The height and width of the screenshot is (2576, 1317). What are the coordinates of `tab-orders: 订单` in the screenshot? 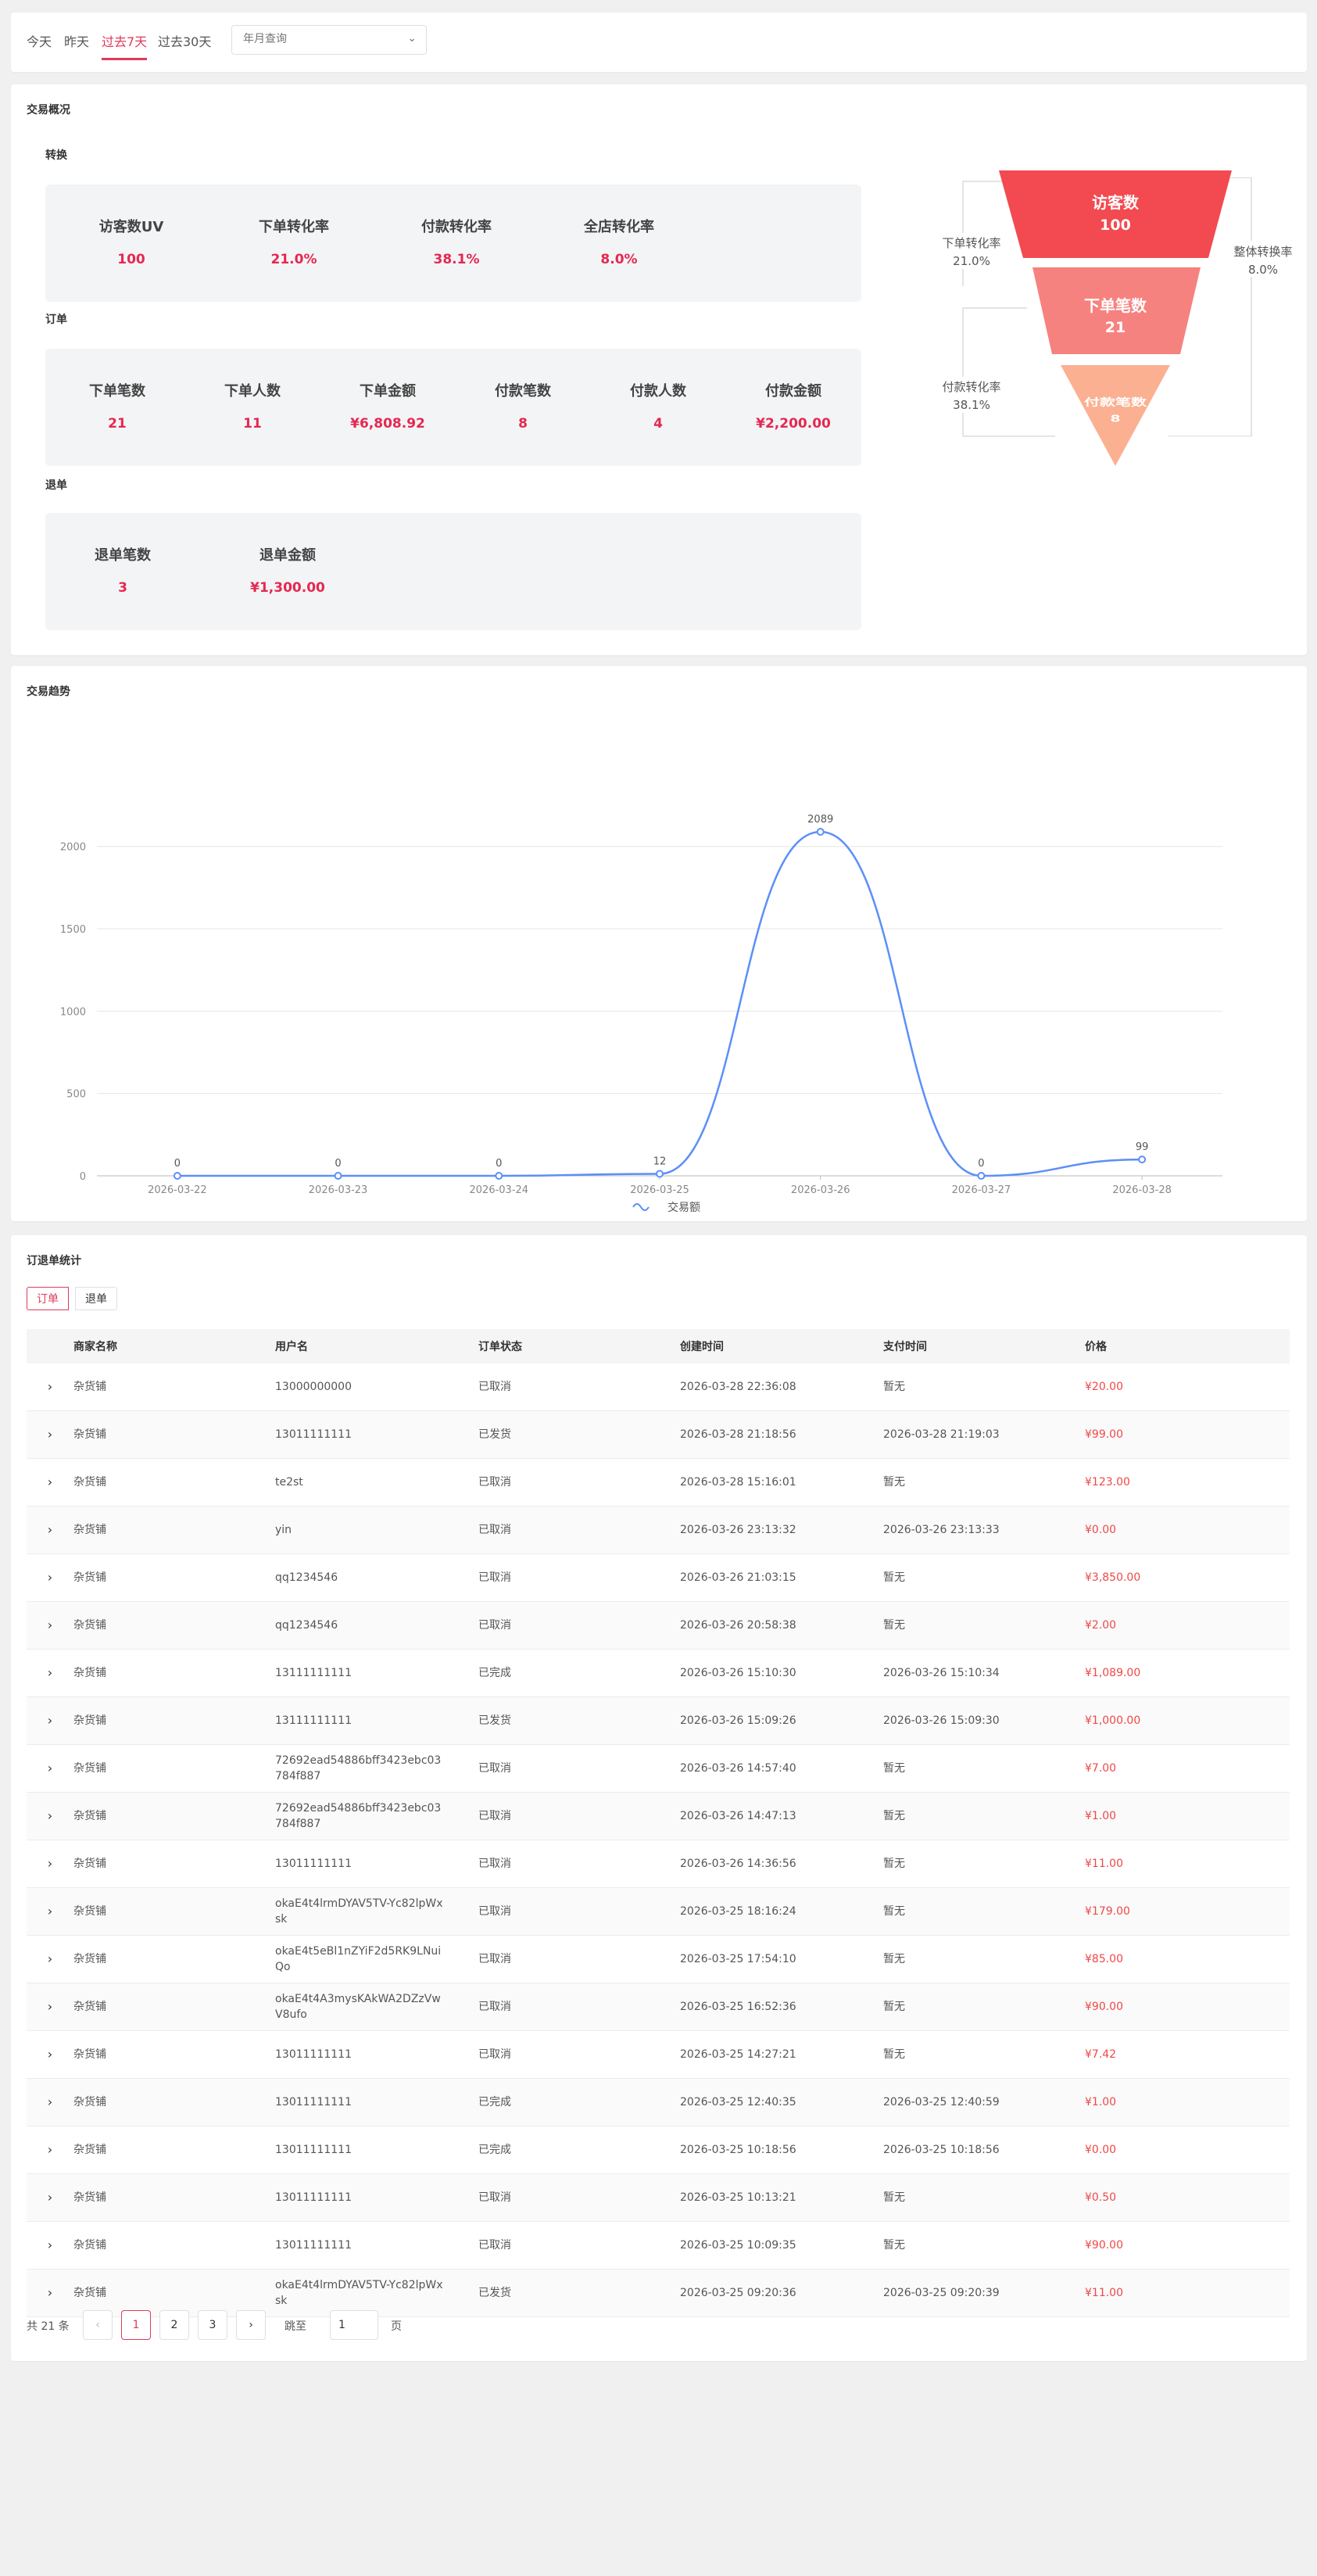 It's located at (48, 1298).